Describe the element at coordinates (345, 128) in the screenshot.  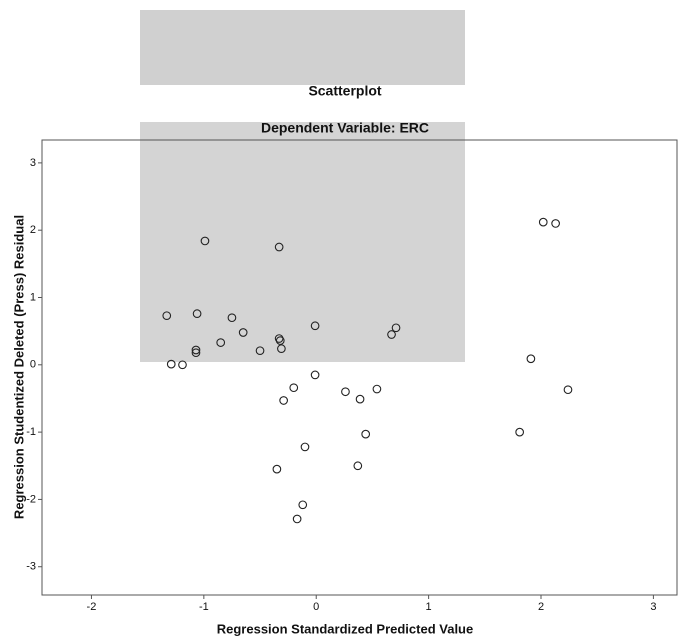
I see `chart-subtitle: Dependent Variable: ERC` at that location.